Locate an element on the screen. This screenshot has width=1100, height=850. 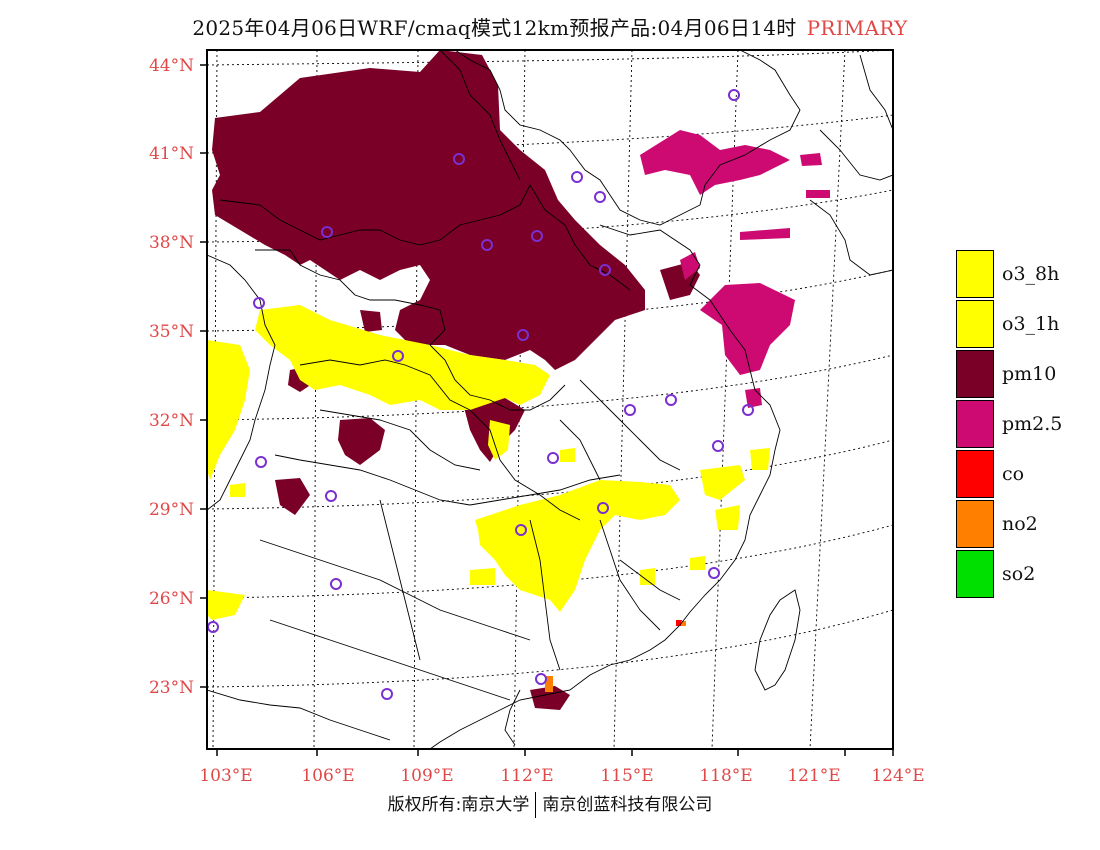
lon-label-103: 103°E is located at coordinates (225, 776).